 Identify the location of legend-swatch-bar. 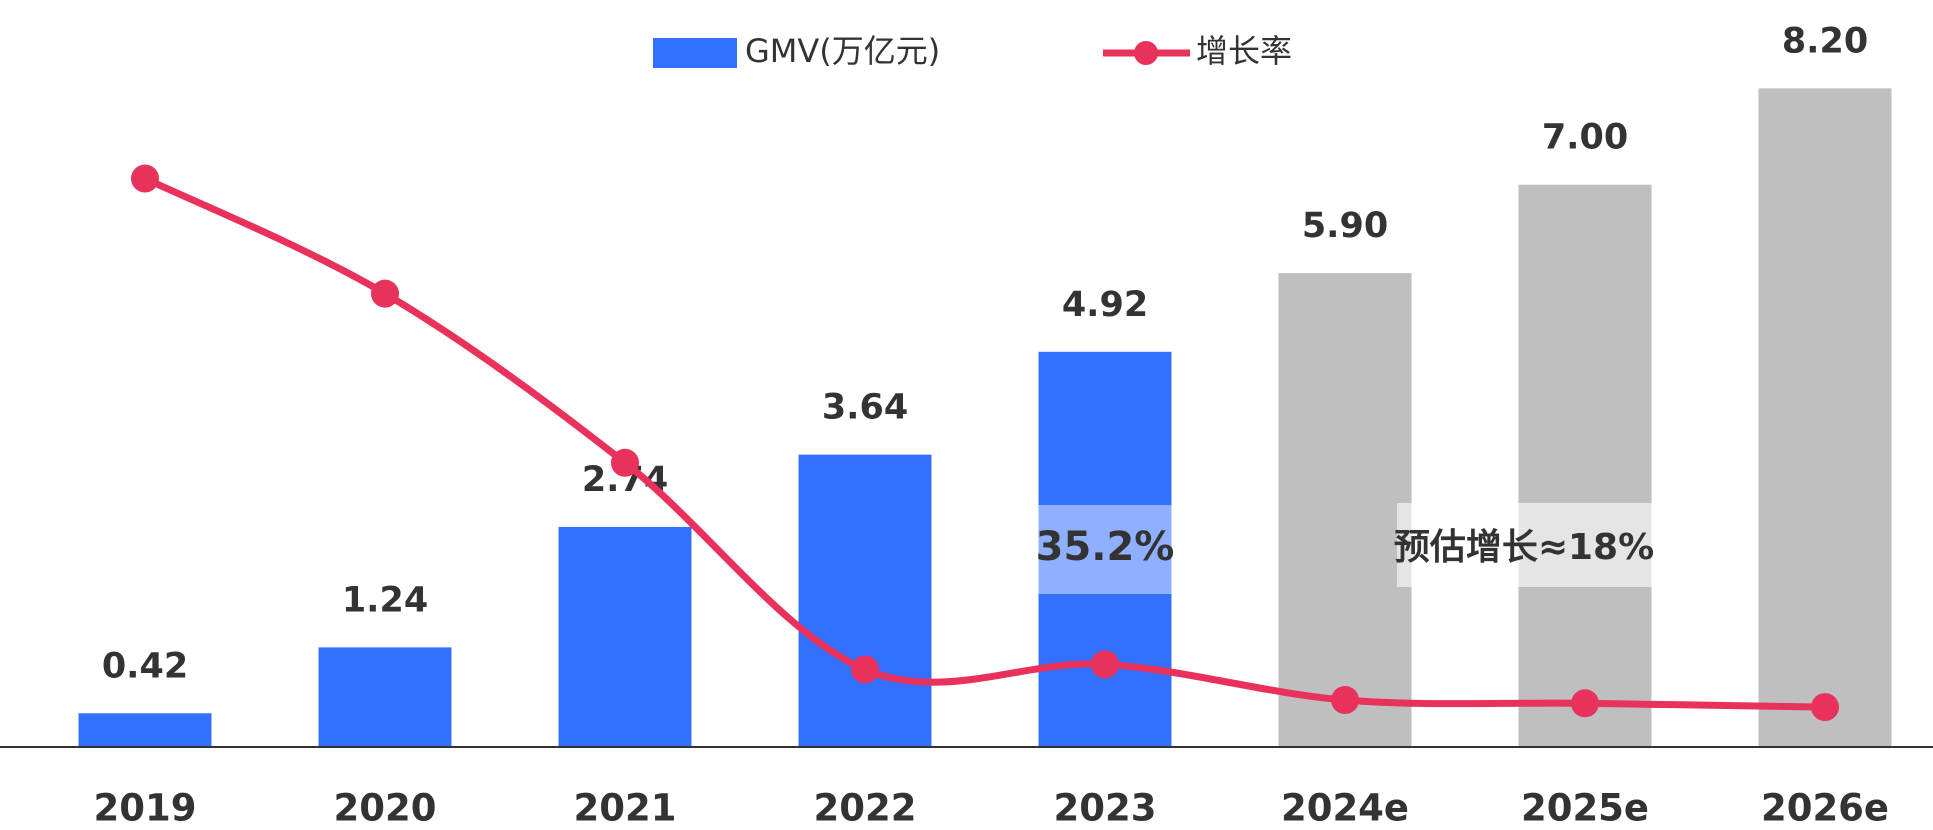
(695, 53).